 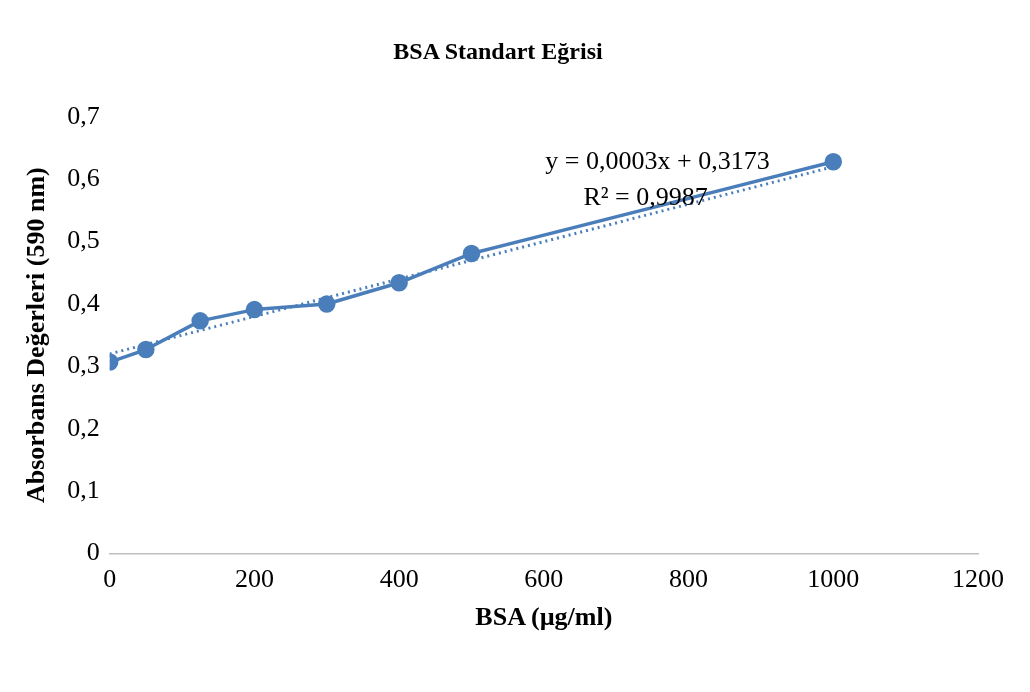 What do you see at coordinates (36, 335) in the screenshot?
I see `y-axis-title: Absorbans Değerleri (590 nm)` at bounding box center [36, 335].